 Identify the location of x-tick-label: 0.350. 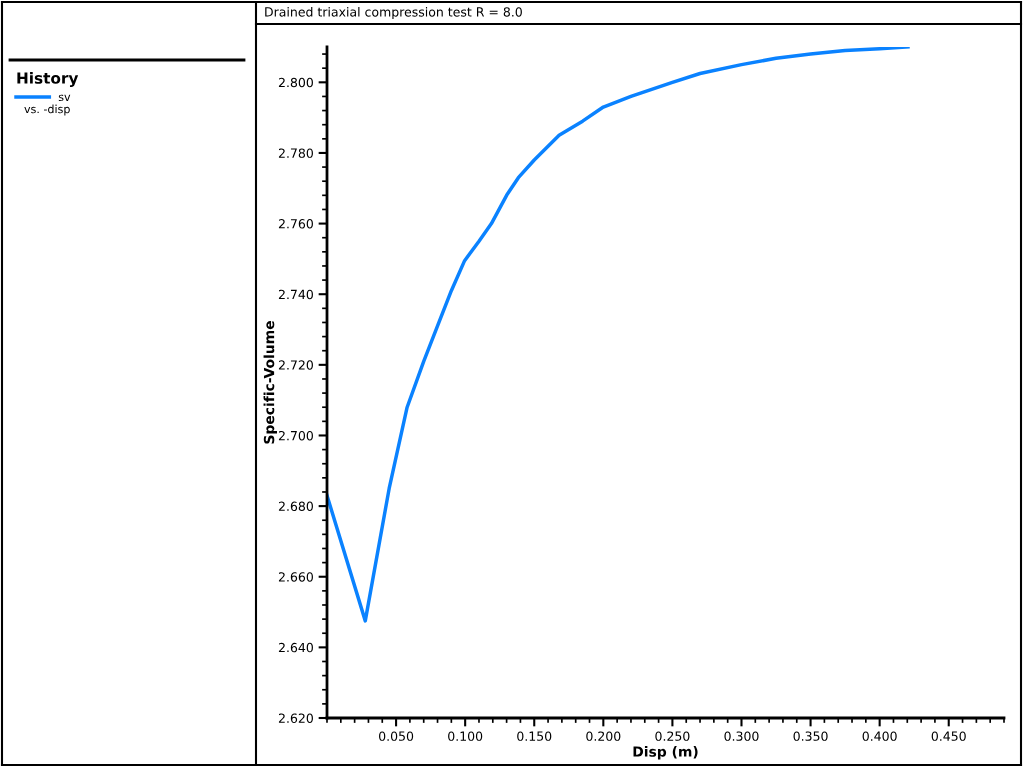
(810, 736).